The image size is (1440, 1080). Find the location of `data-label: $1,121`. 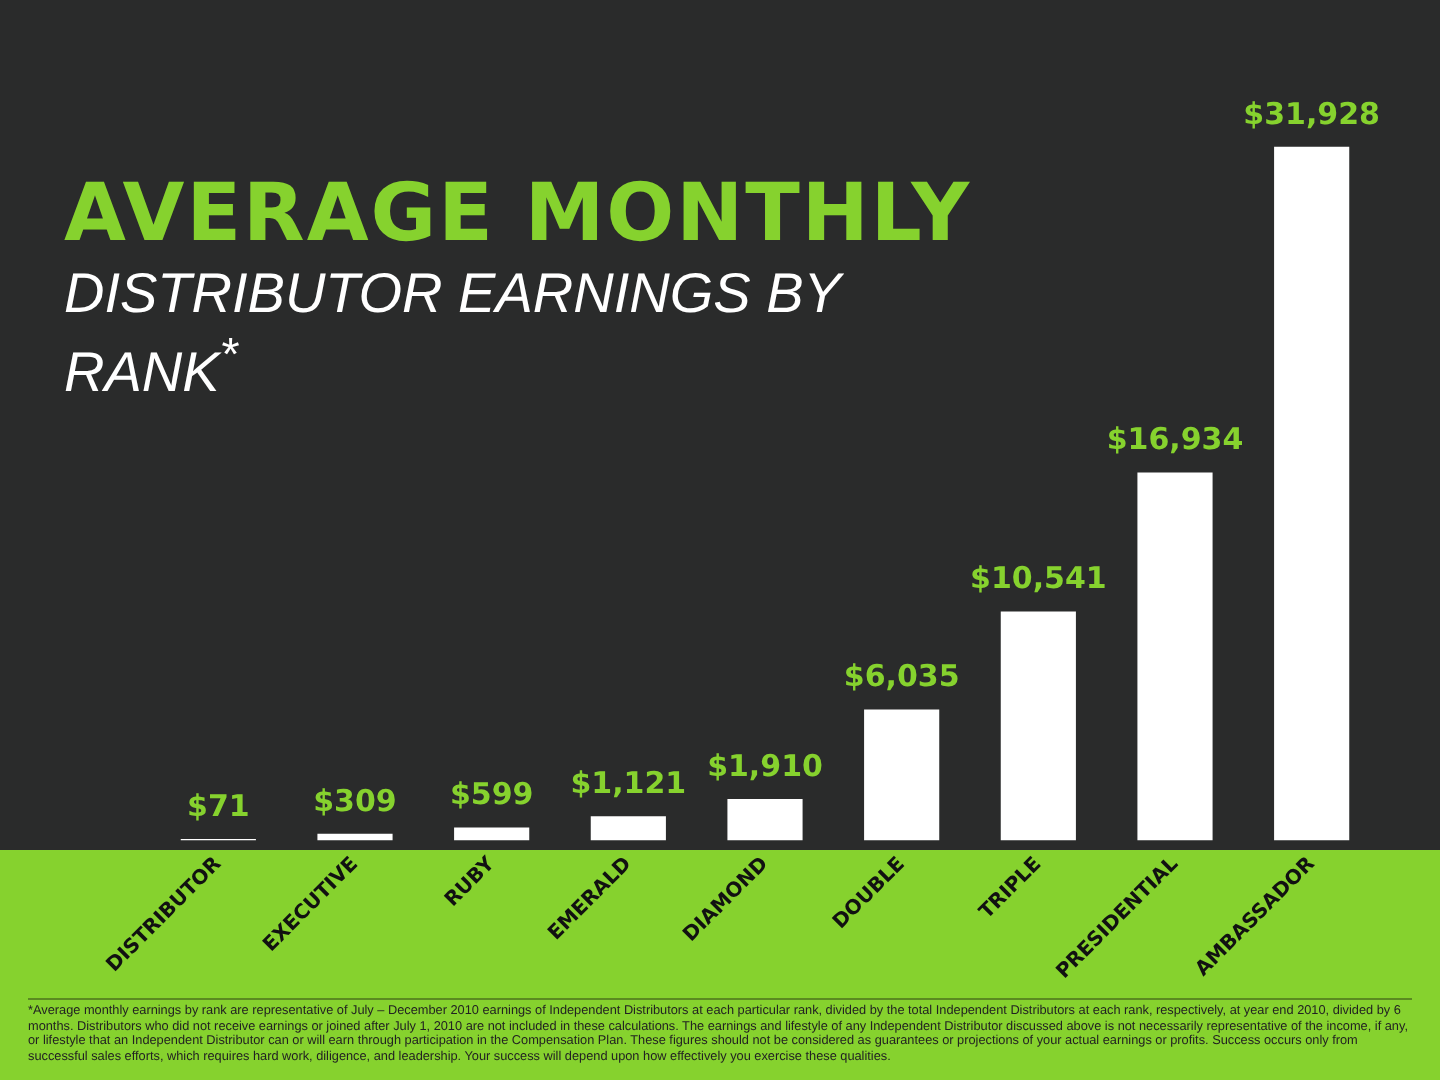

data-label: $1,121 is located at coordinates (628, 782).